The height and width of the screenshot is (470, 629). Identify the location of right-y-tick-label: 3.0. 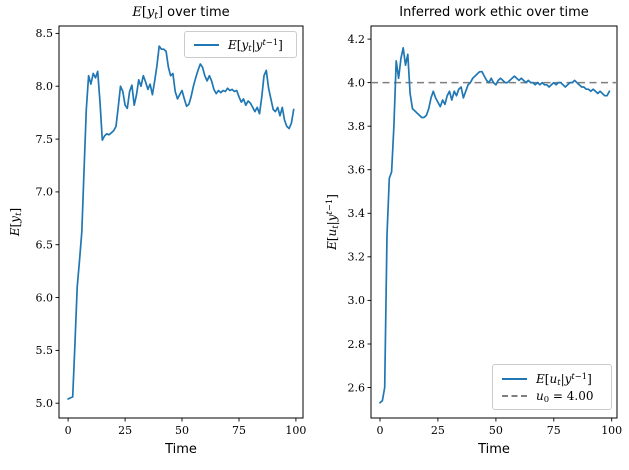
(357, 300).